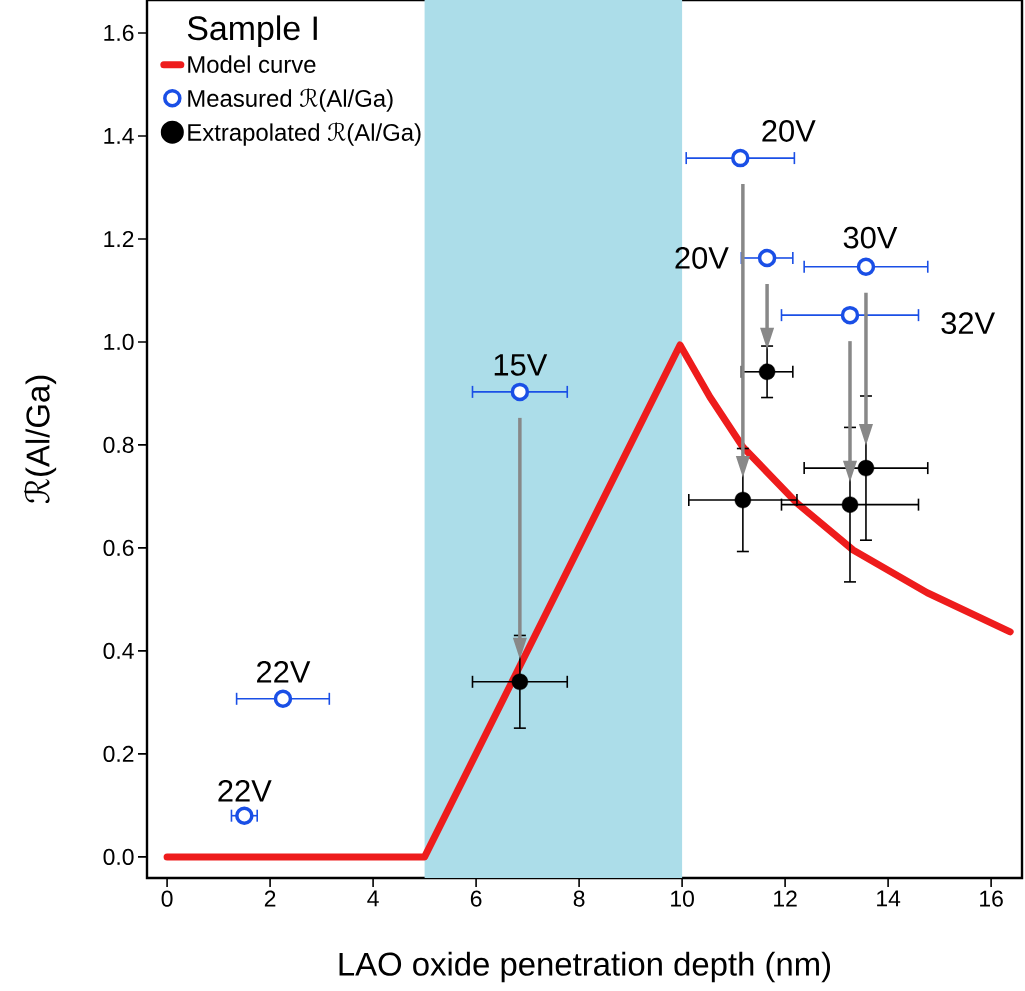 This screenshot has height=991, width=1025. I want to click on annotation: 32V, so click(968, 323).